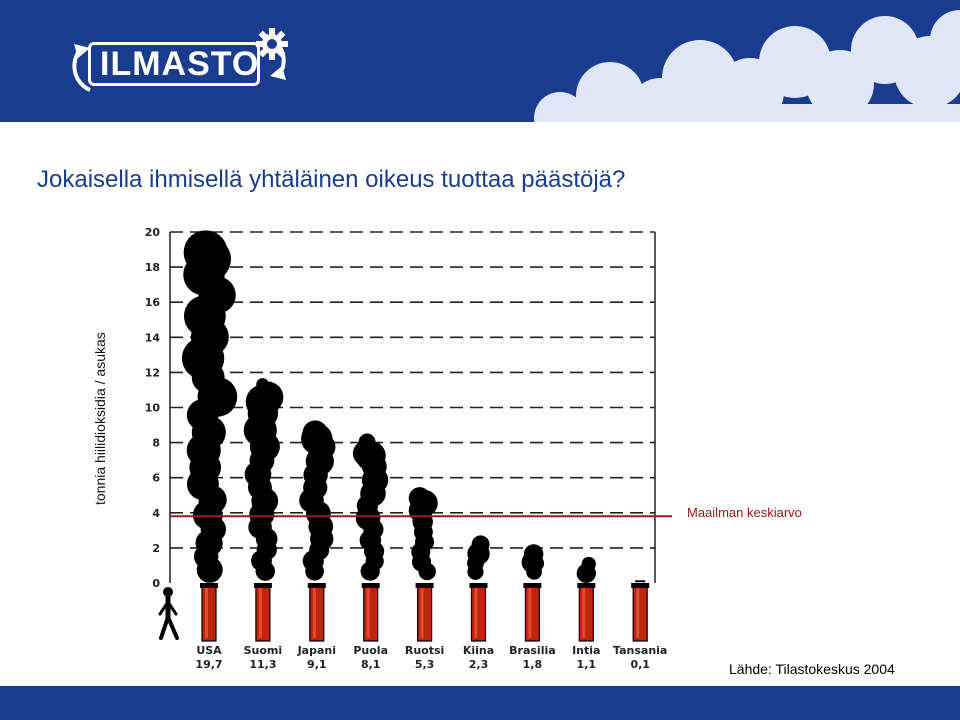  Describe the element at coordinates (744, 512) in the screenshot. I see `world-average-label: Maailman keskiarvo` at that location.